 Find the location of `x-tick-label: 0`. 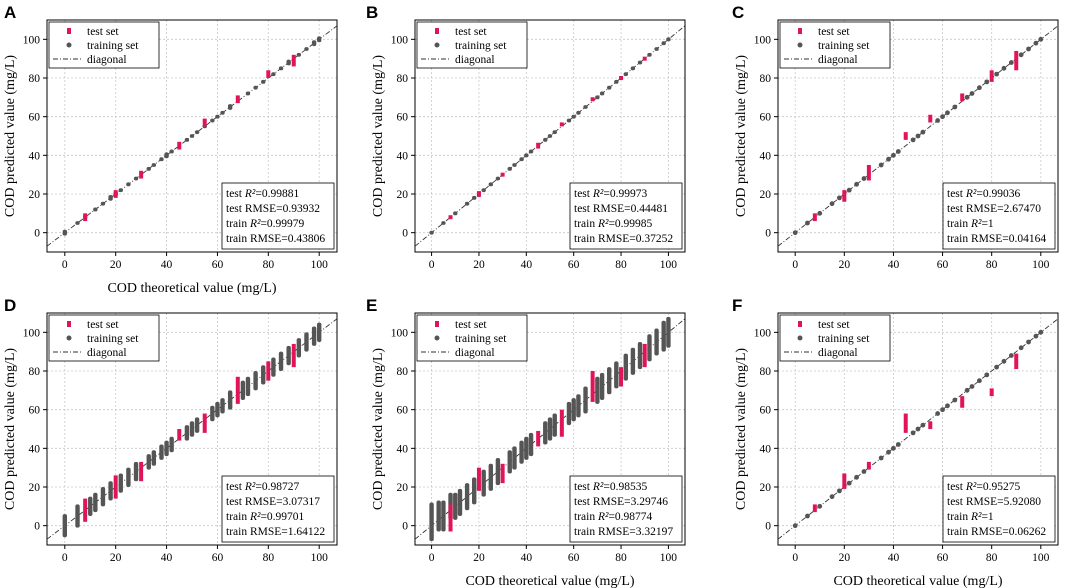

x-tick-label: 0 is located at coordinates (65, 265).